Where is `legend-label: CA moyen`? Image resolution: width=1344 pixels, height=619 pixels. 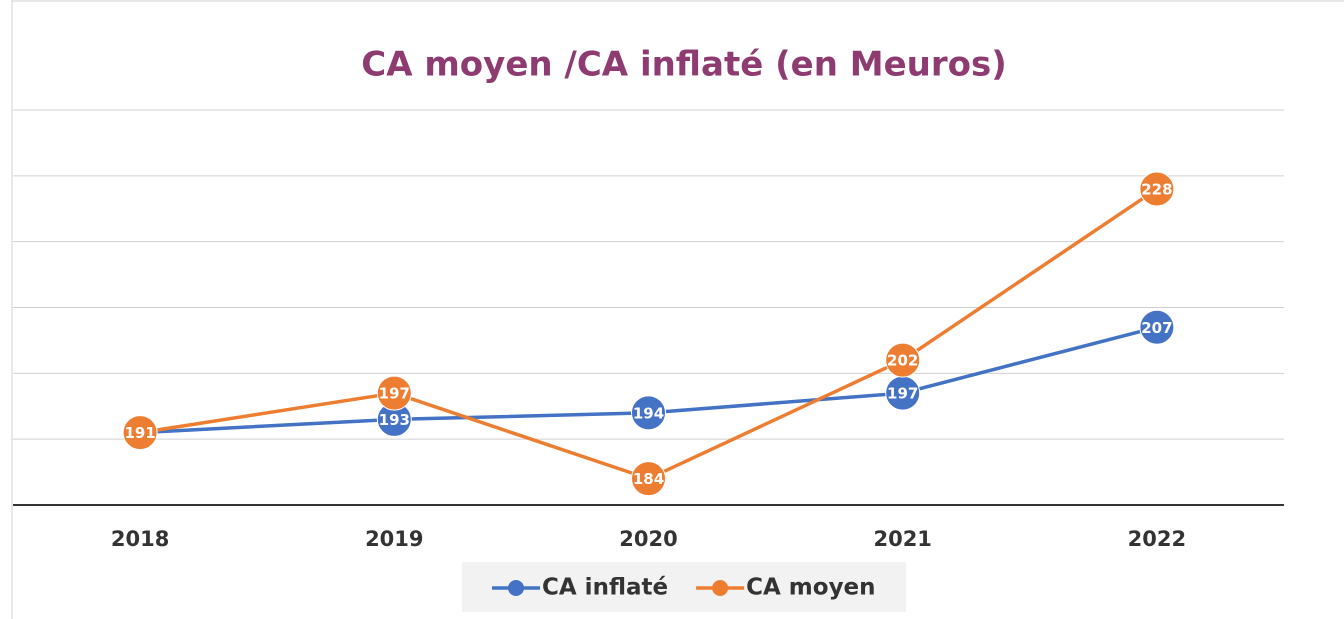
legend-label: CA moyen is located at coordinates (810, 588).